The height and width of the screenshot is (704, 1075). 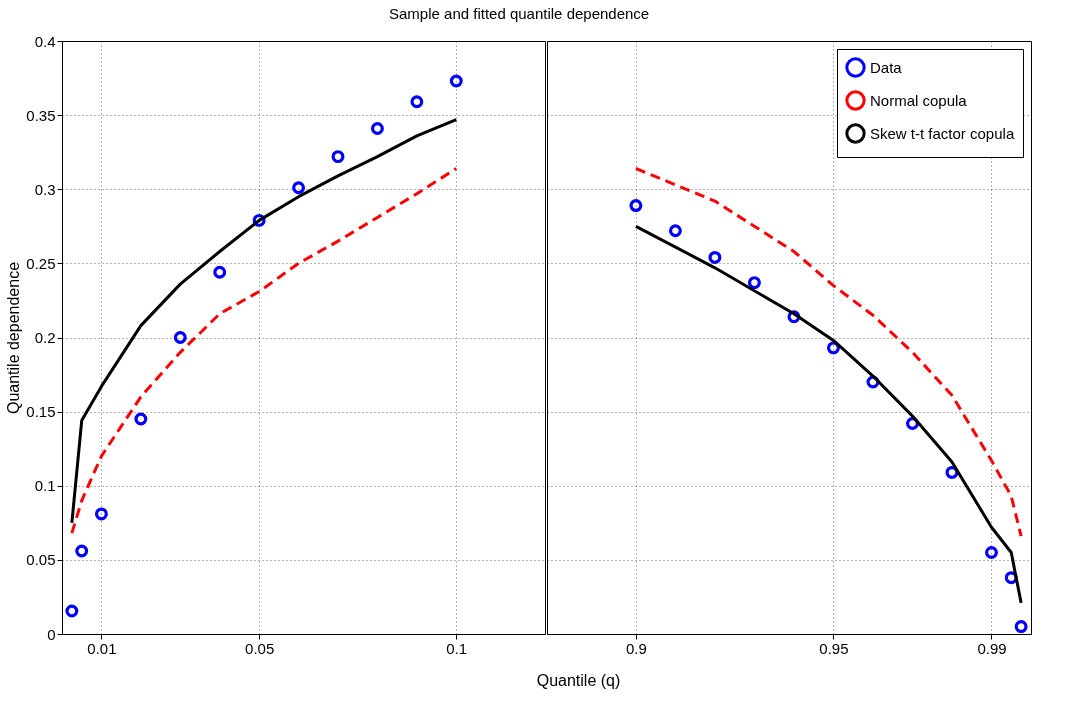 What do you see at coordinates (45, 41) in the screenshot?
I see `y-tick-label: 0.4` at bounding box center [45, 41].